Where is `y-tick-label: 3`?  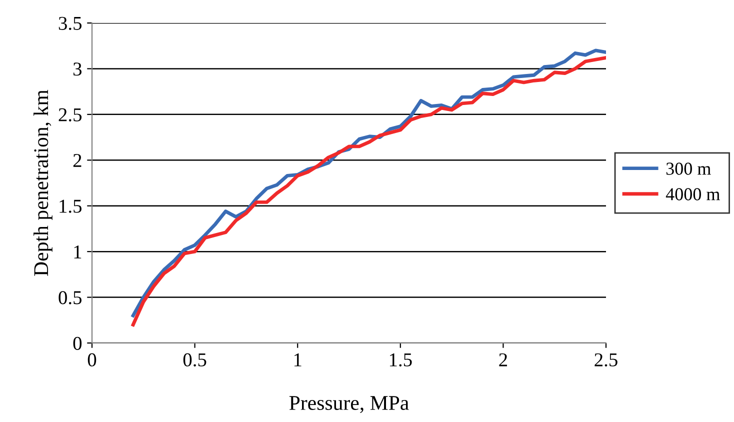 y-tick-label: 3 is located at coordinates (77, 69).